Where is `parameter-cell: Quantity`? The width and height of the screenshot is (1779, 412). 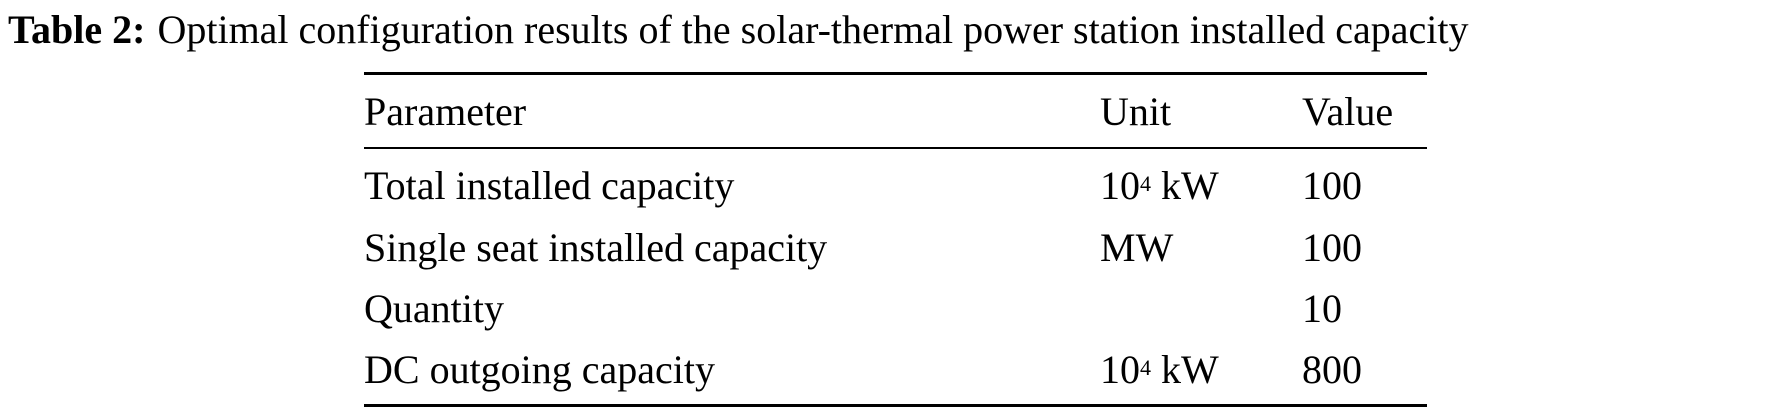
parameter-cell: Quantity is located at coordinates (434, 308).